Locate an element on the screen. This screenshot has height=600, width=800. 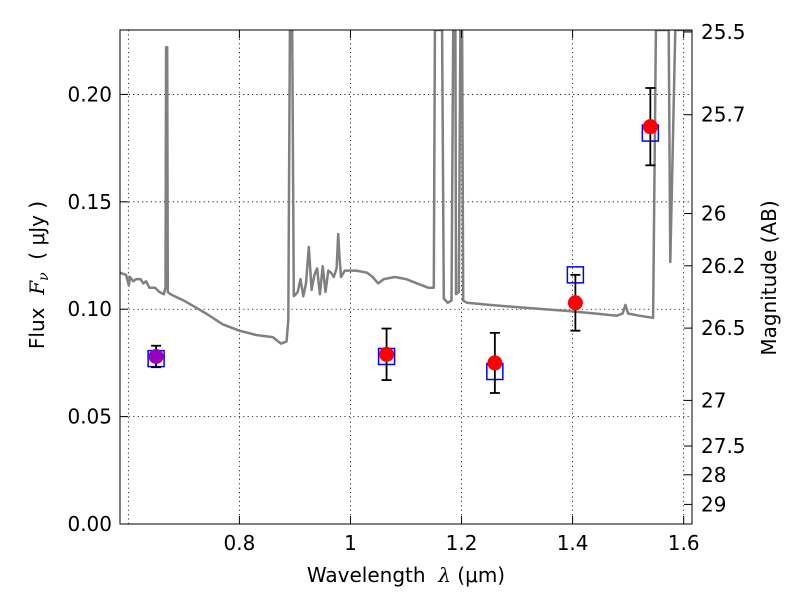
y-tick-label: 0.20 is located at coordinates (89, 94).